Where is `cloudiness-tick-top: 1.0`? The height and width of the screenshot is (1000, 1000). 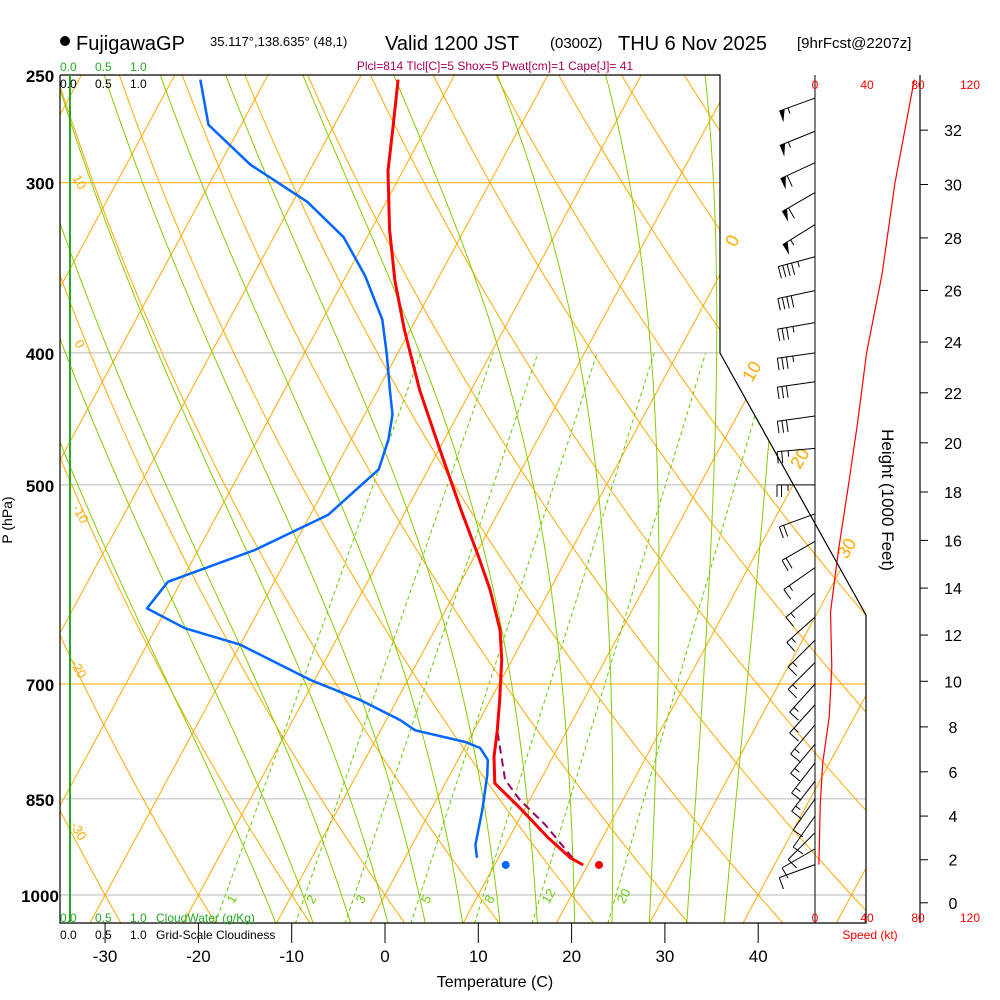 cloudiness-tick-top: 1.0 is located at coordinates (138, 84).